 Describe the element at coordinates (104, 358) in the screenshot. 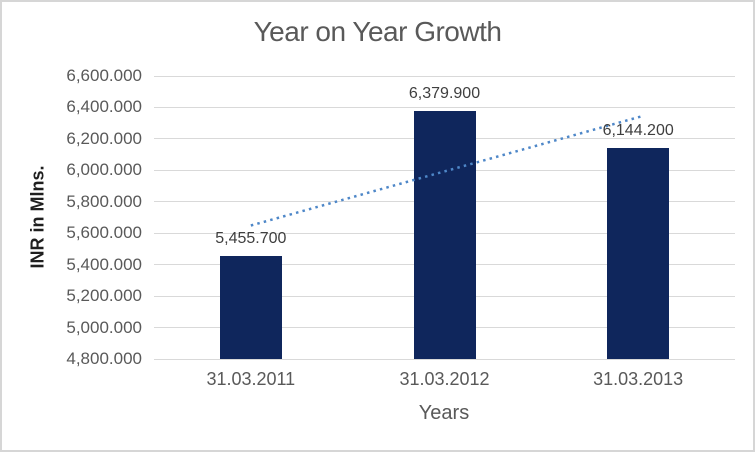

I see `y-tick-label: 4,800.000` at that location.